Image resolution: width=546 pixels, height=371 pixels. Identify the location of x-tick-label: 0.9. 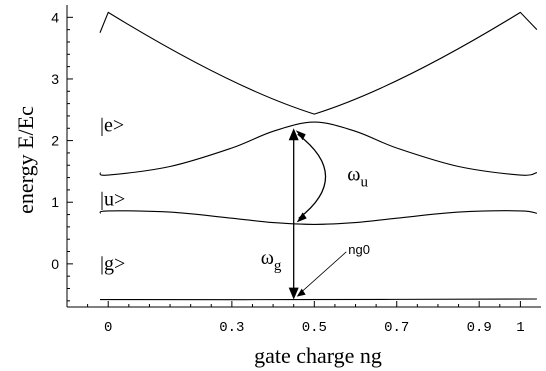
(479, 328).